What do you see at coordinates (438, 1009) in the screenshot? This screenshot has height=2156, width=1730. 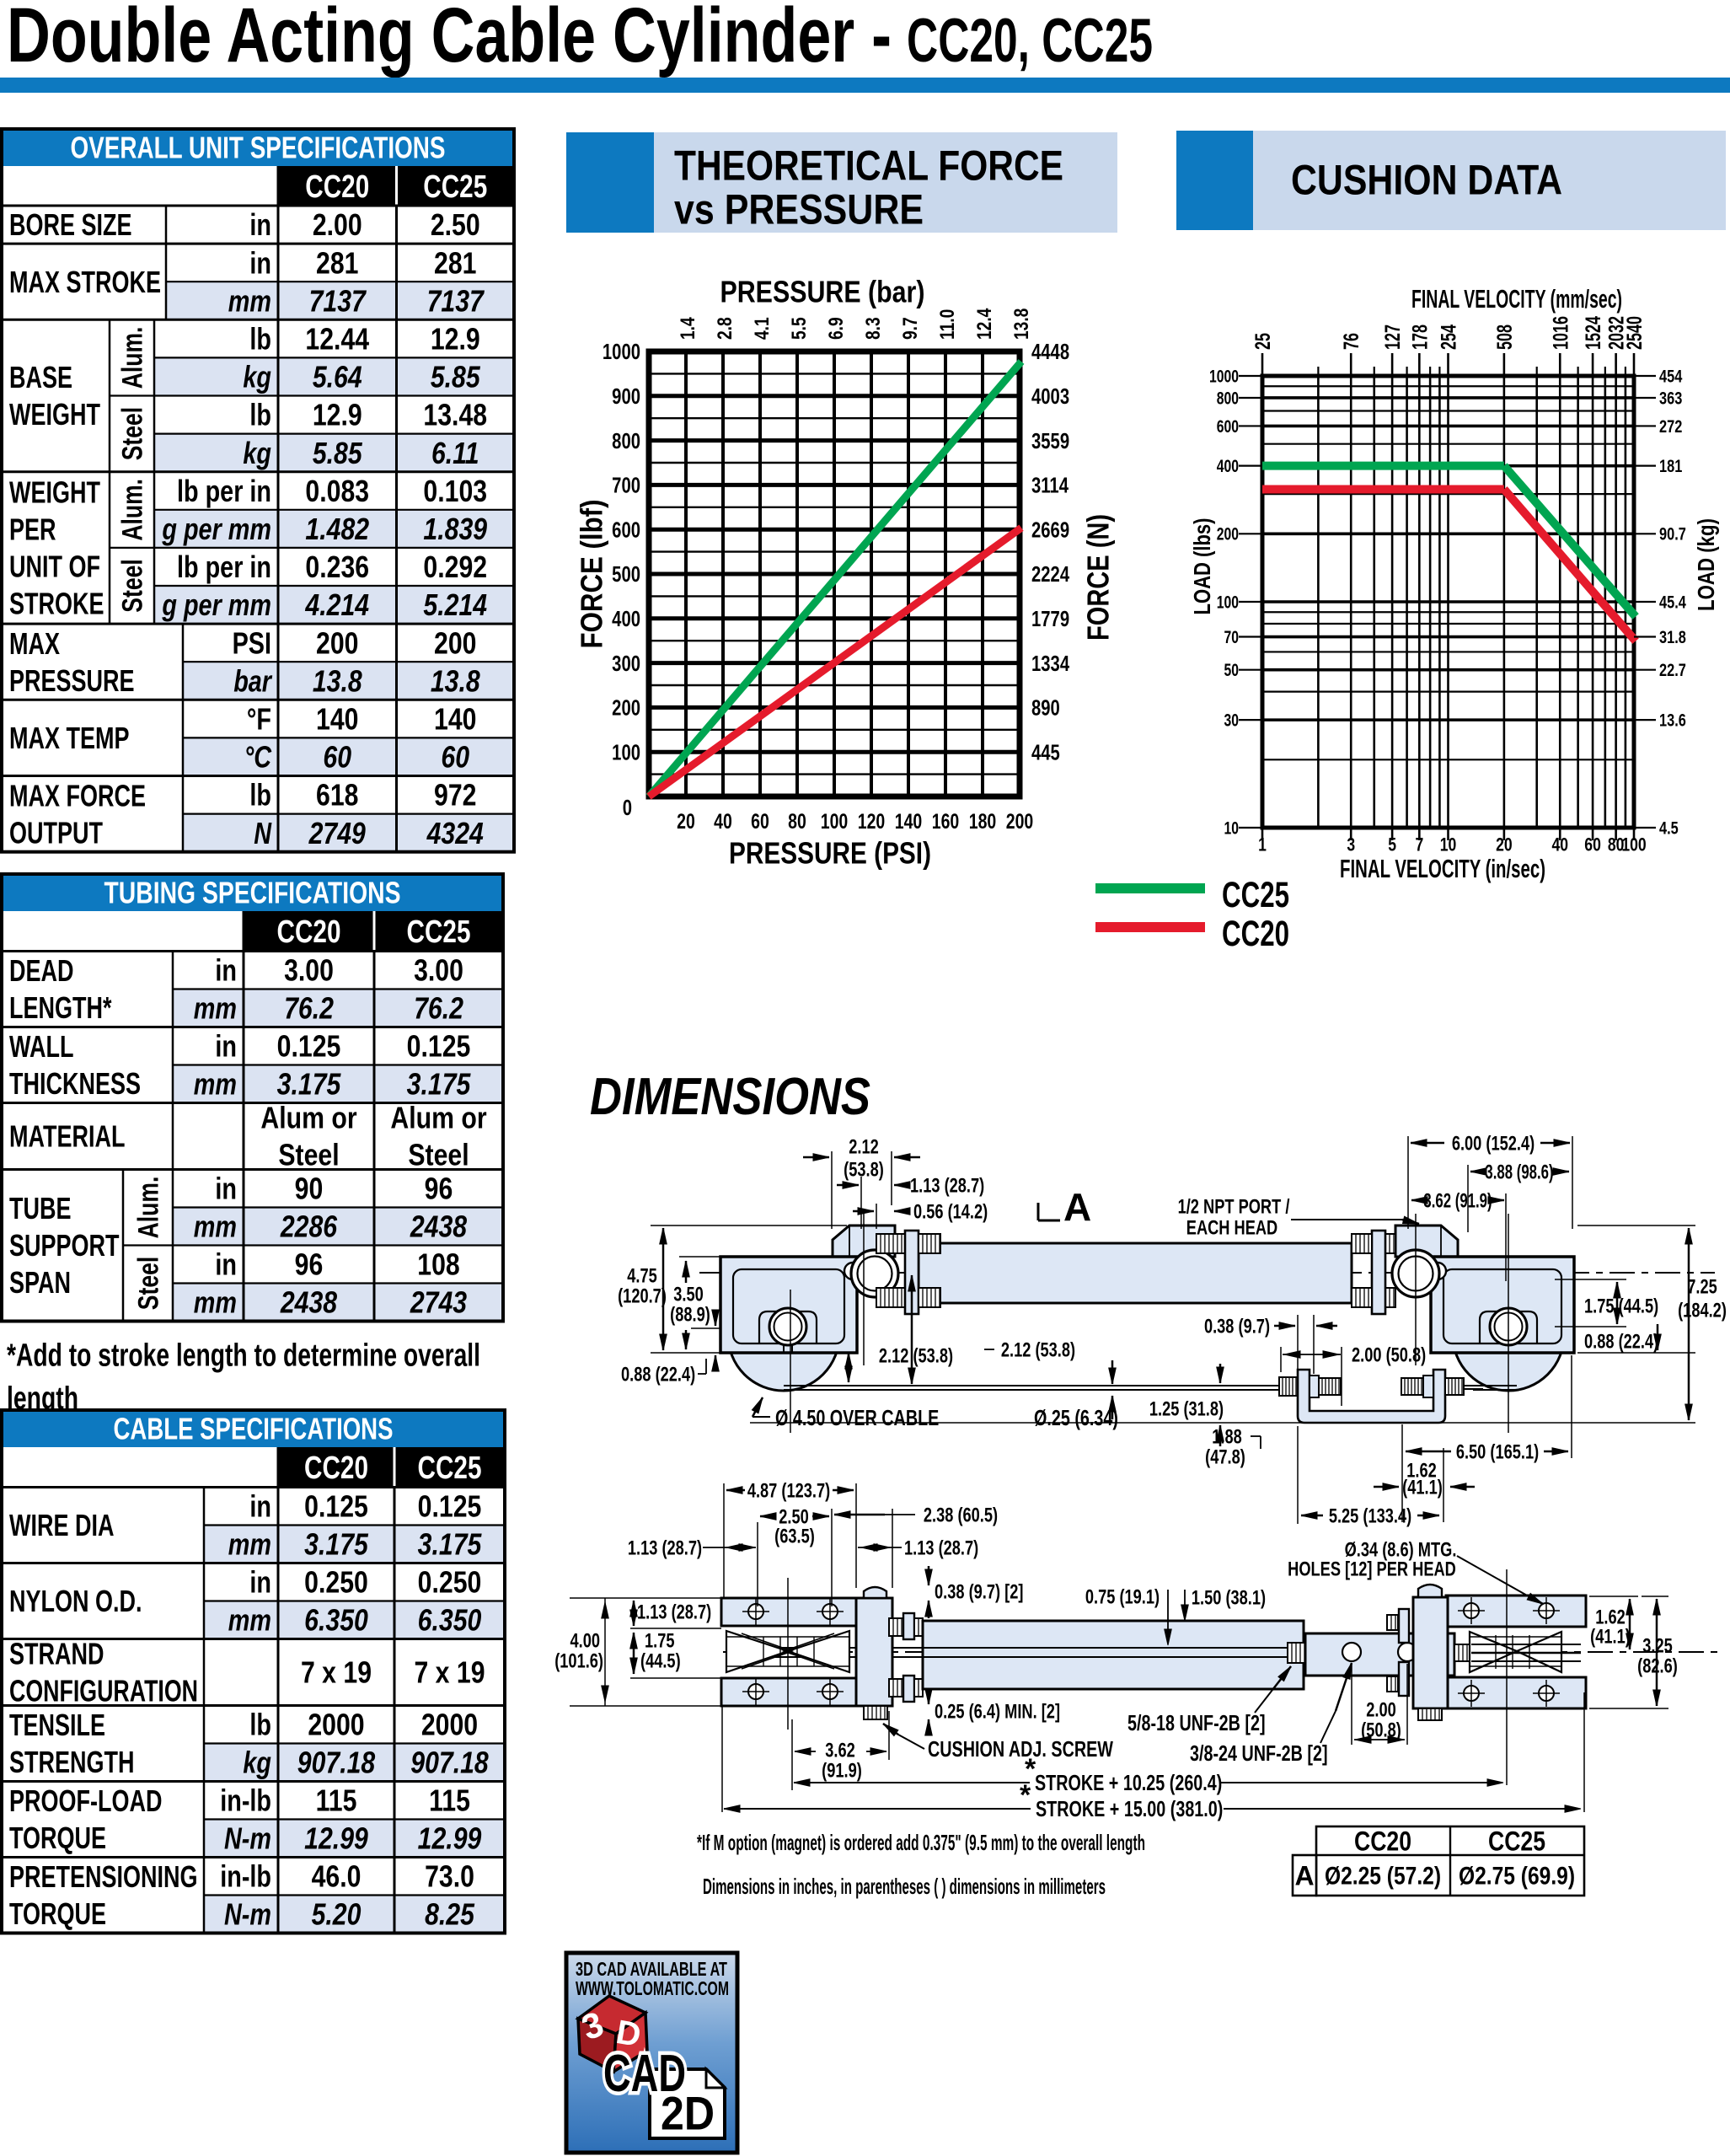 I see `svg-text: 76.2` at bounding box center [438, 1009].